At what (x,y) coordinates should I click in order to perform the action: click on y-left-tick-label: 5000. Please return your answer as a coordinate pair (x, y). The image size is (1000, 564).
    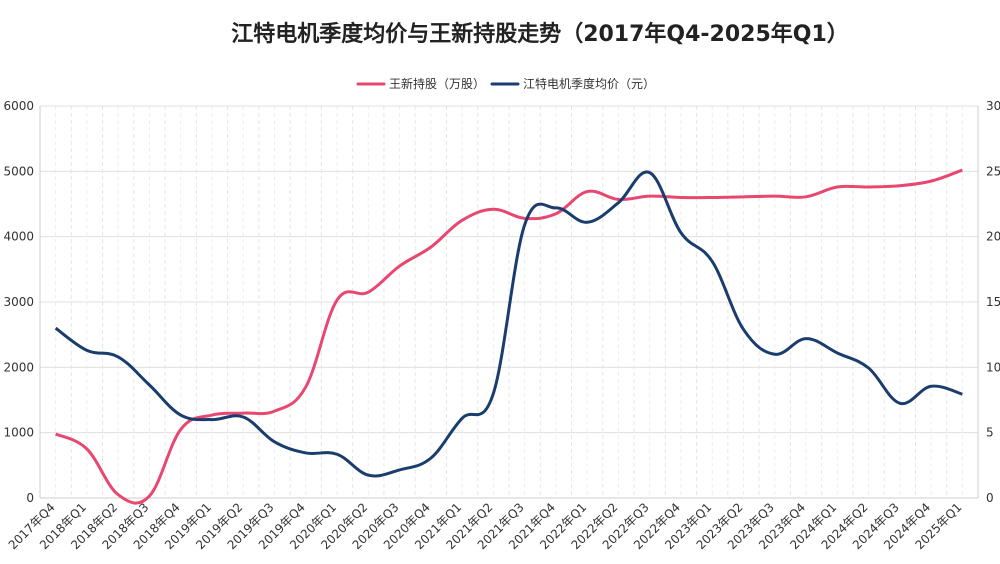
    Looking at the image, I should click on (18, 171).